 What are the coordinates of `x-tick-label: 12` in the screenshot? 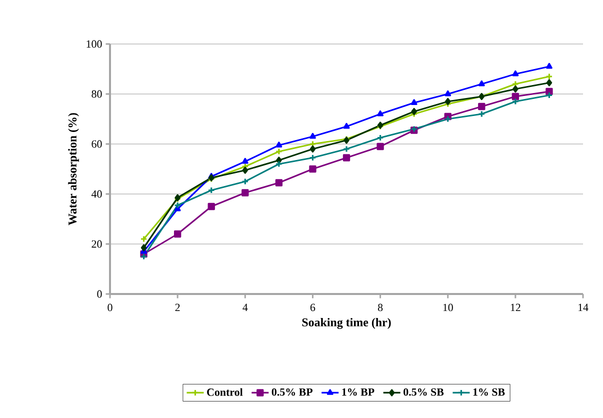 It's located at (515, 308).